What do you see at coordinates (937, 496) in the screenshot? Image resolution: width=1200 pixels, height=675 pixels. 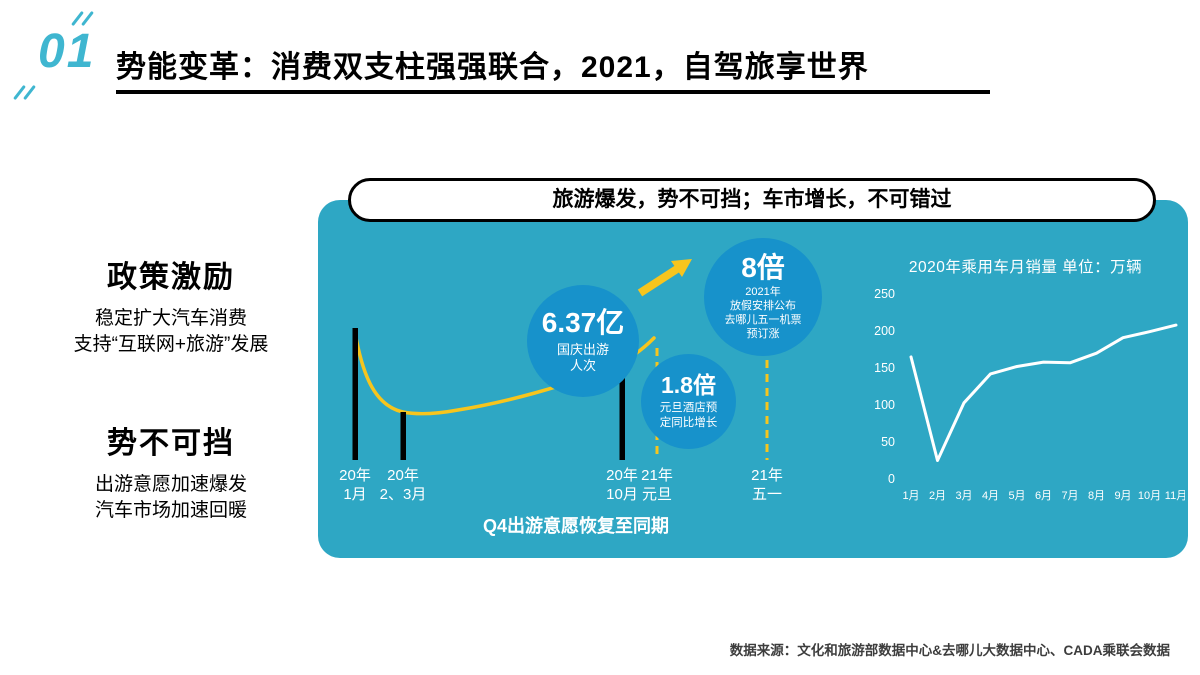 I see `x-tick-label: 2月` at bounding box center [937, 496].